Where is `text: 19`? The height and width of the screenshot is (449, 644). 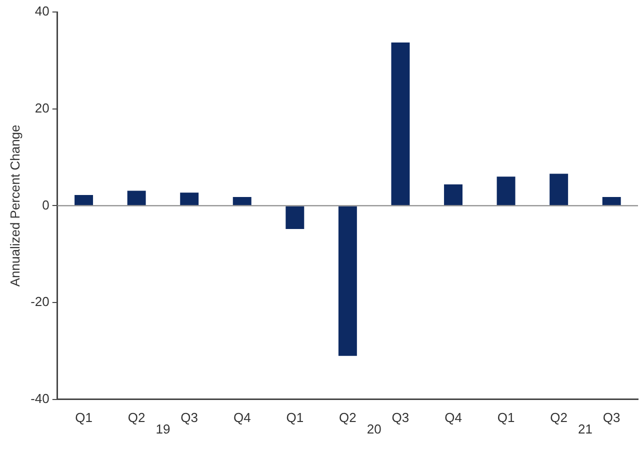
text: 19 is located at coordinates (163, 428).